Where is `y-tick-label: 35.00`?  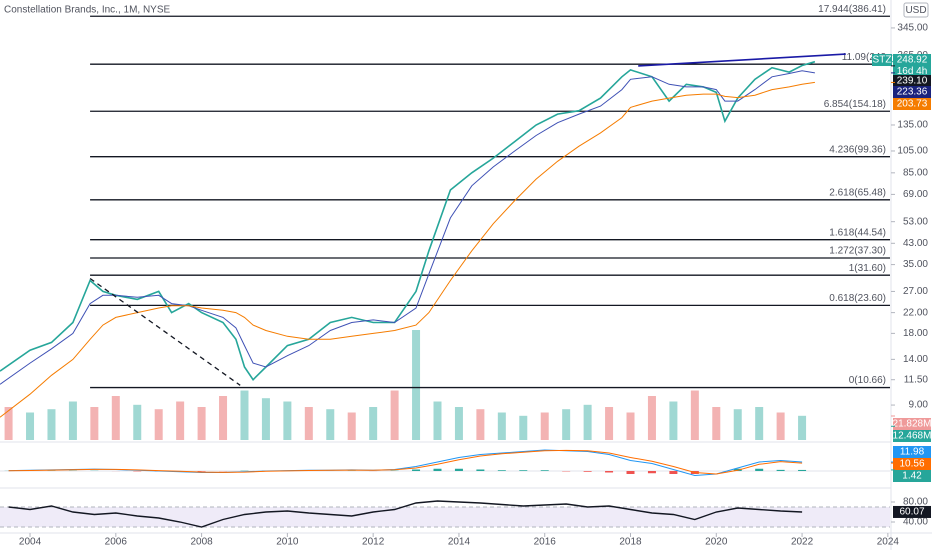
y-tick-label: 35.00 is located at coordinates (915, 264).